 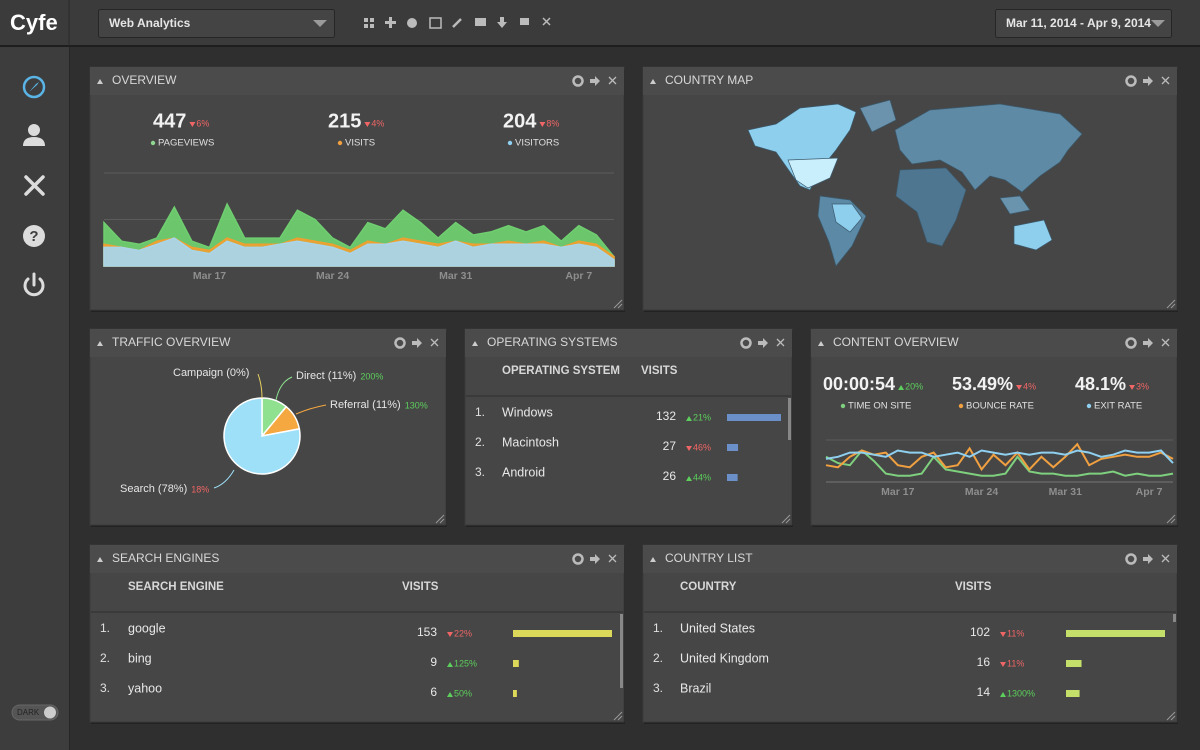 I want to click on tool-add, so click(x=390, y=22).